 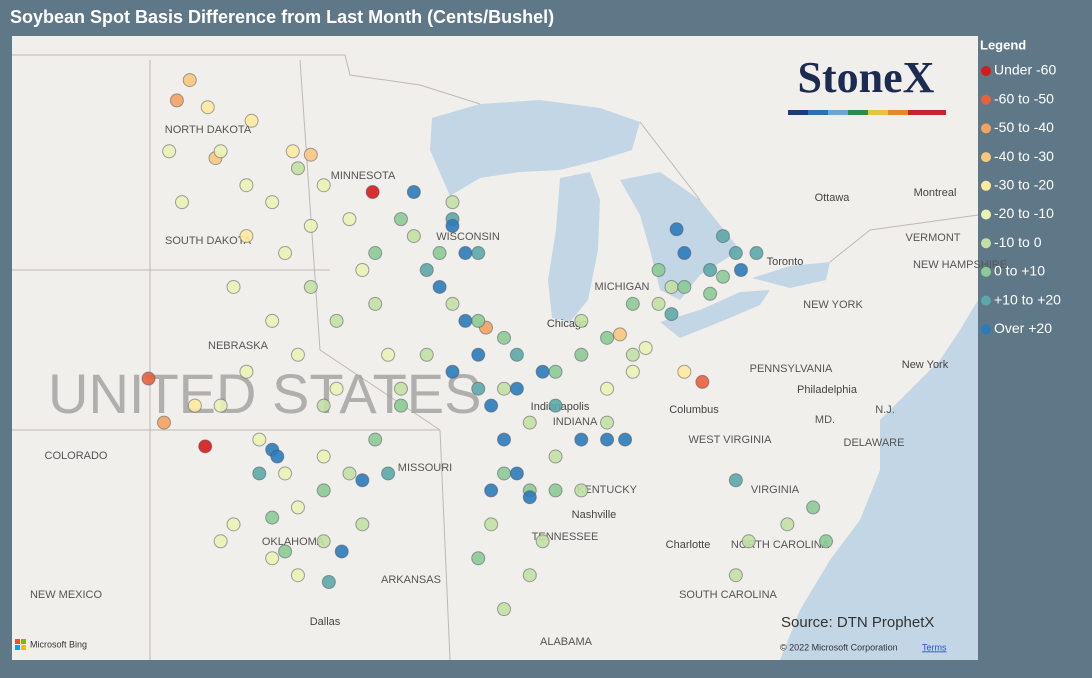 I want to click on map-label: New York, so click(x=925, y=365).